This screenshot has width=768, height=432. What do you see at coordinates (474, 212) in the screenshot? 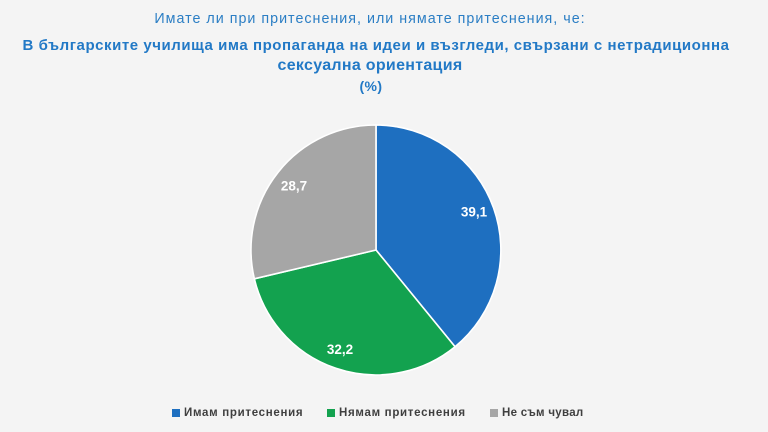
I see `svg-text: 39,1` at bounding box center [474, 212].